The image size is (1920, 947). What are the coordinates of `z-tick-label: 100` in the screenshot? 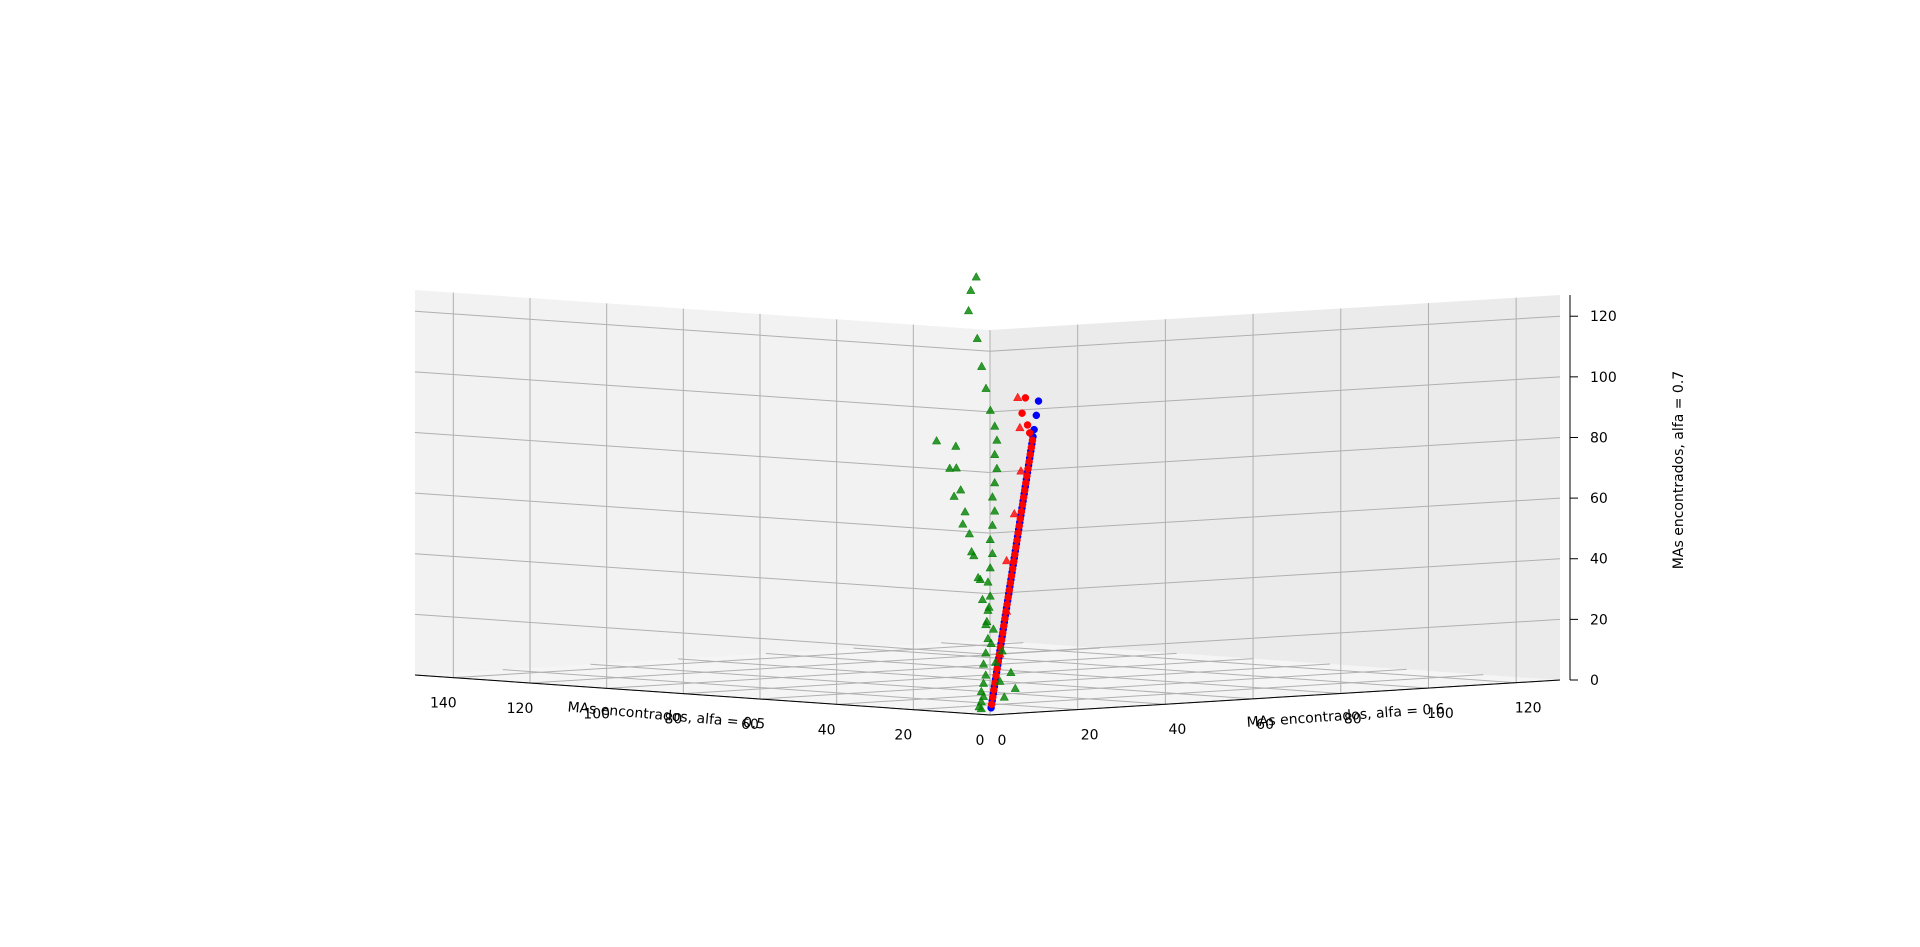 It's located at (1603, 378).